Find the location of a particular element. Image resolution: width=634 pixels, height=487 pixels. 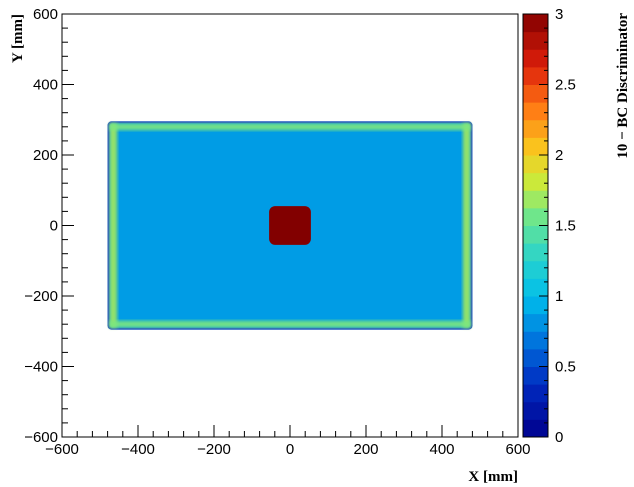

x-axis: −600 −400 −200 0 200 400 600 is located at coordinates (288, 441).